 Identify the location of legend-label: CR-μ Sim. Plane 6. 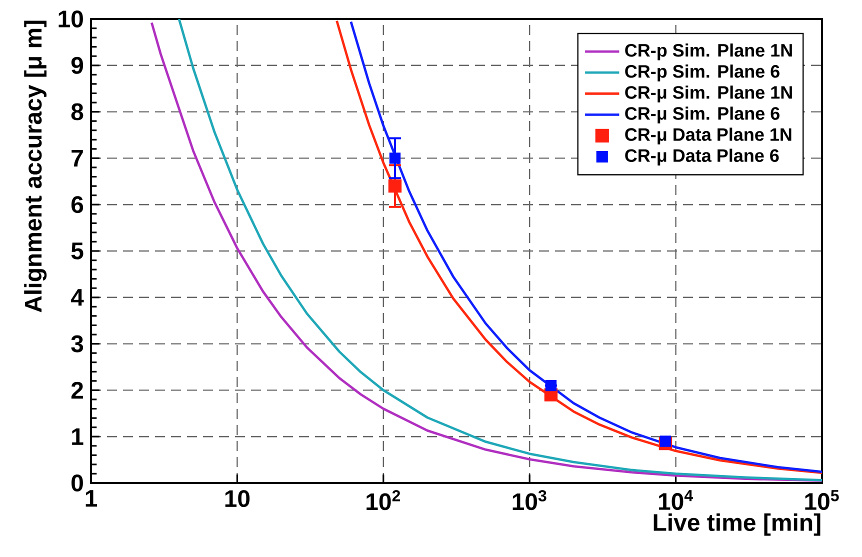
(702, 115).